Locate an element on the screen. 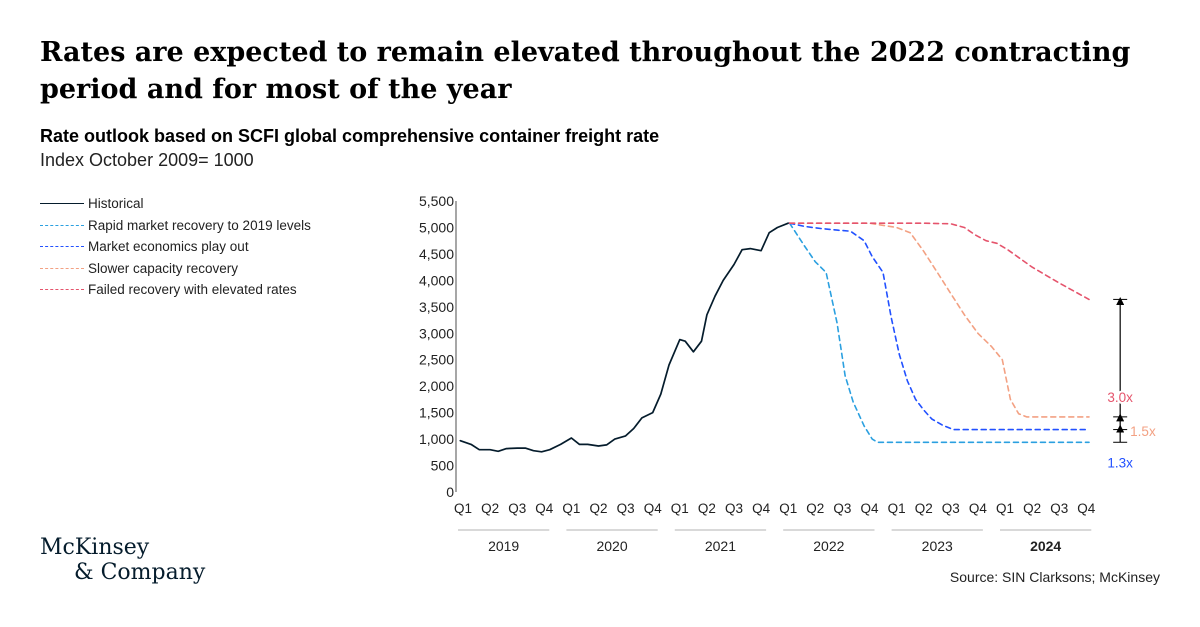 Image resolution: width=1200 pixels, height=627 pixels. y-tick-label: 500 is located at coordinates (443, 466).